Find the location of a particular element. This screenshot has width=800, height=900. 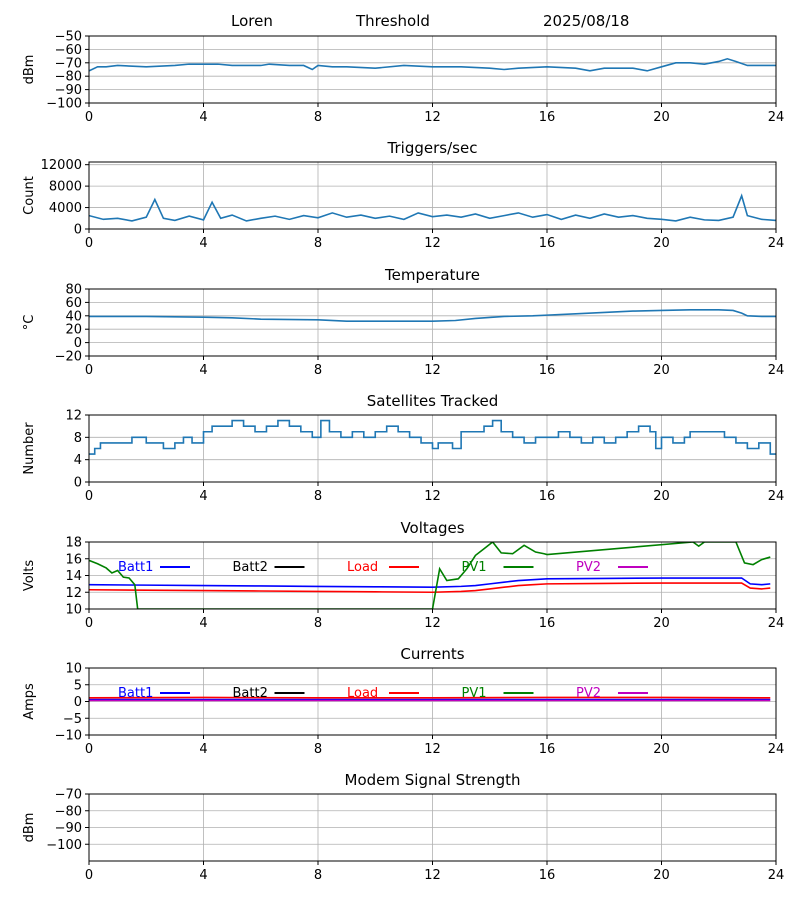

y-tick-label: 4000 is located at coordinates (65, 208).